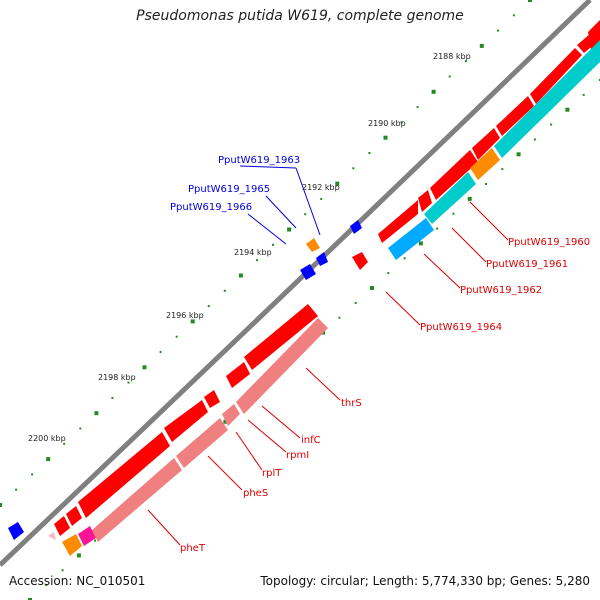 The image size is (600, 600). Describe the element at coordinates (300, 16) in the screenshot. I see `genome-title: Pseudomonas putida W619, complete genome` at that location.